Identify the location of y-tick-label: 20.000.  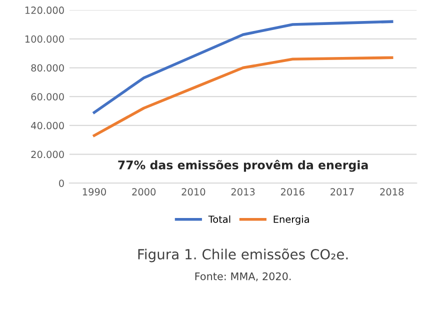
(47, 154).